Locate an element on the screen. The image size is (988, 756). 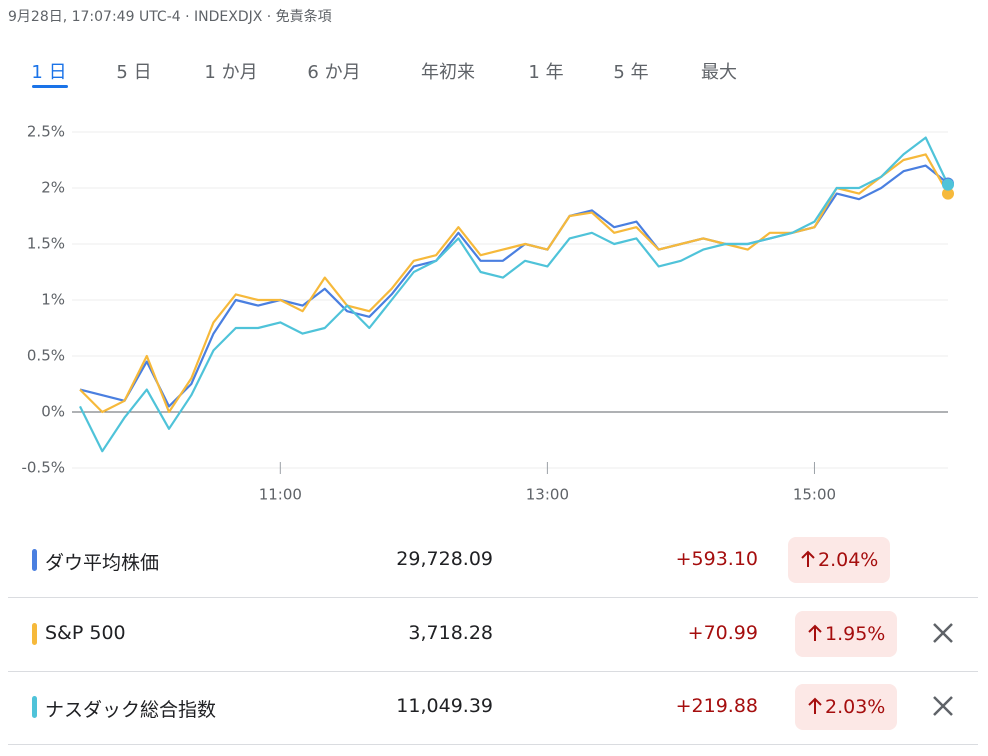
header: 9月28日, 17:07:49 UTC-4 · INDEXDJX · 免責条項 is located at coordinates (170, 17).